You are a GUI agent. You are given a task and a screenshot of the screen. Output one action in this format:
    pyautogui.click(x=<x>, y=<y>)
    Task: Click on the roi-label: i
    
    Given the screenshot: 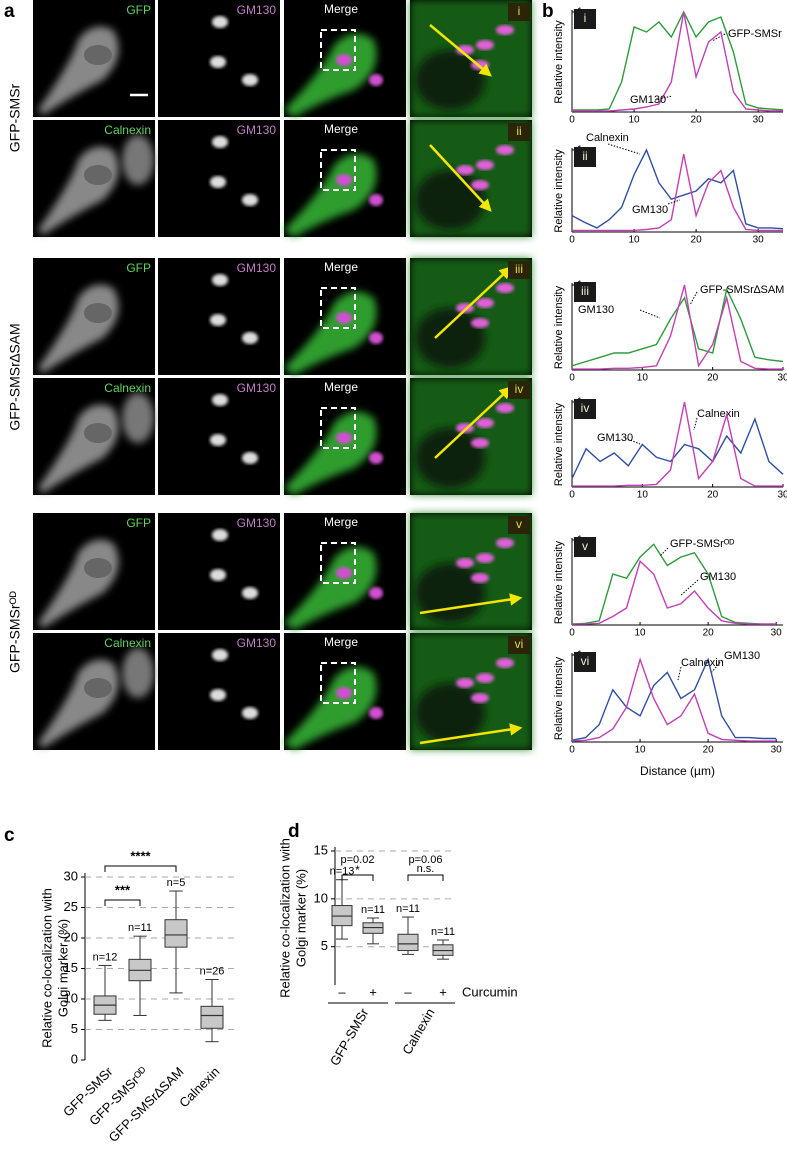 What is the action you would take?
    pyautogui.click(x=519, y=11)
    